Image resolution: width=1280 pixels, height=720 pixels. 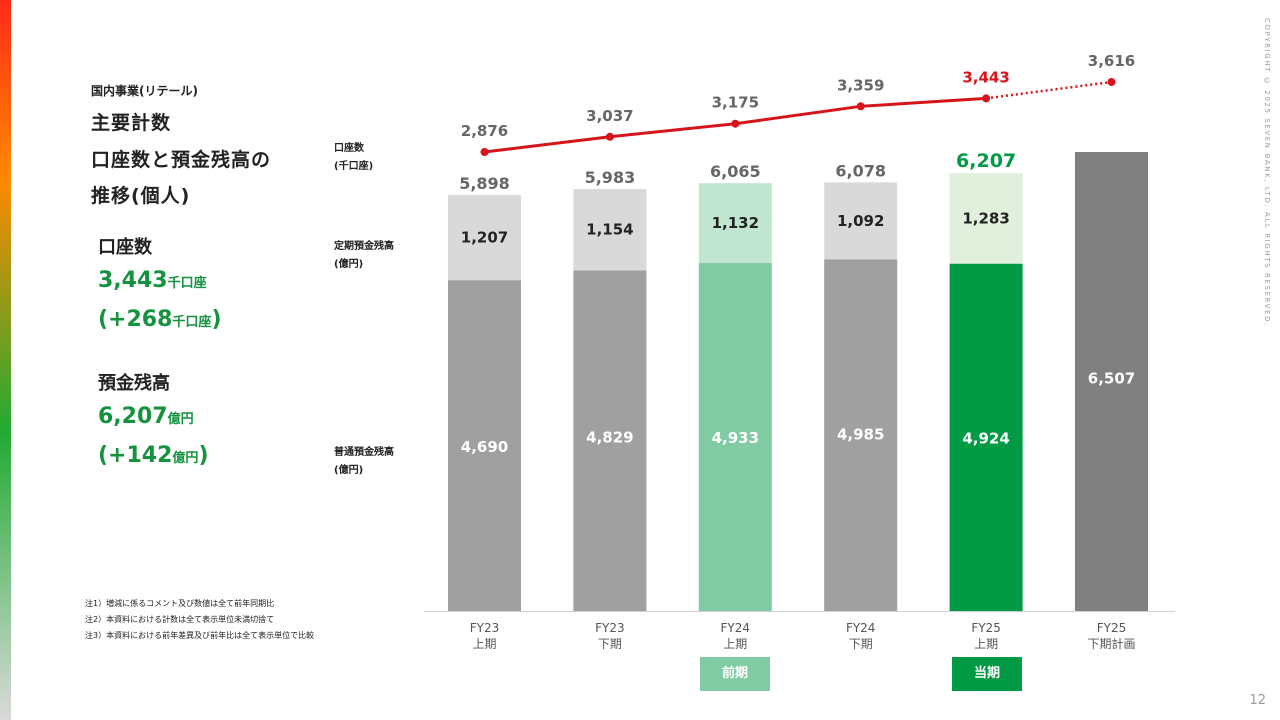 What do you see at coordinates (609, 437) in the screenshot?
I see `label-ordinary-1: 4,829` at bounding box center [609, 437].